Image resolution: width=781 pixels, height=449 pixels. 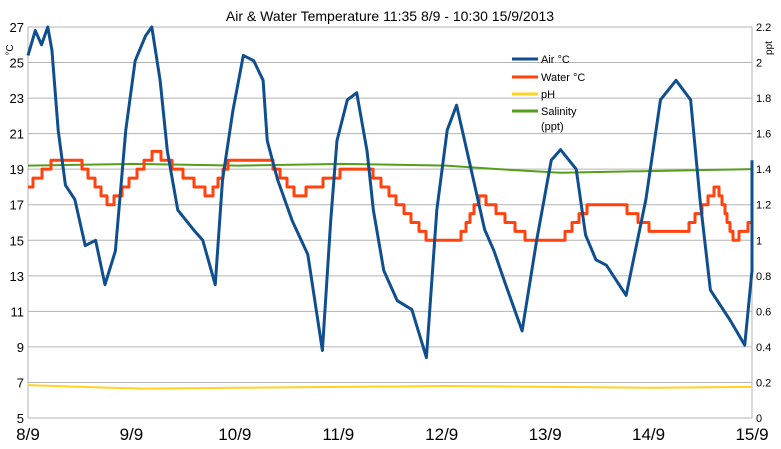 I want to click on legend-label: Salinity, so click(x=559, y=112).